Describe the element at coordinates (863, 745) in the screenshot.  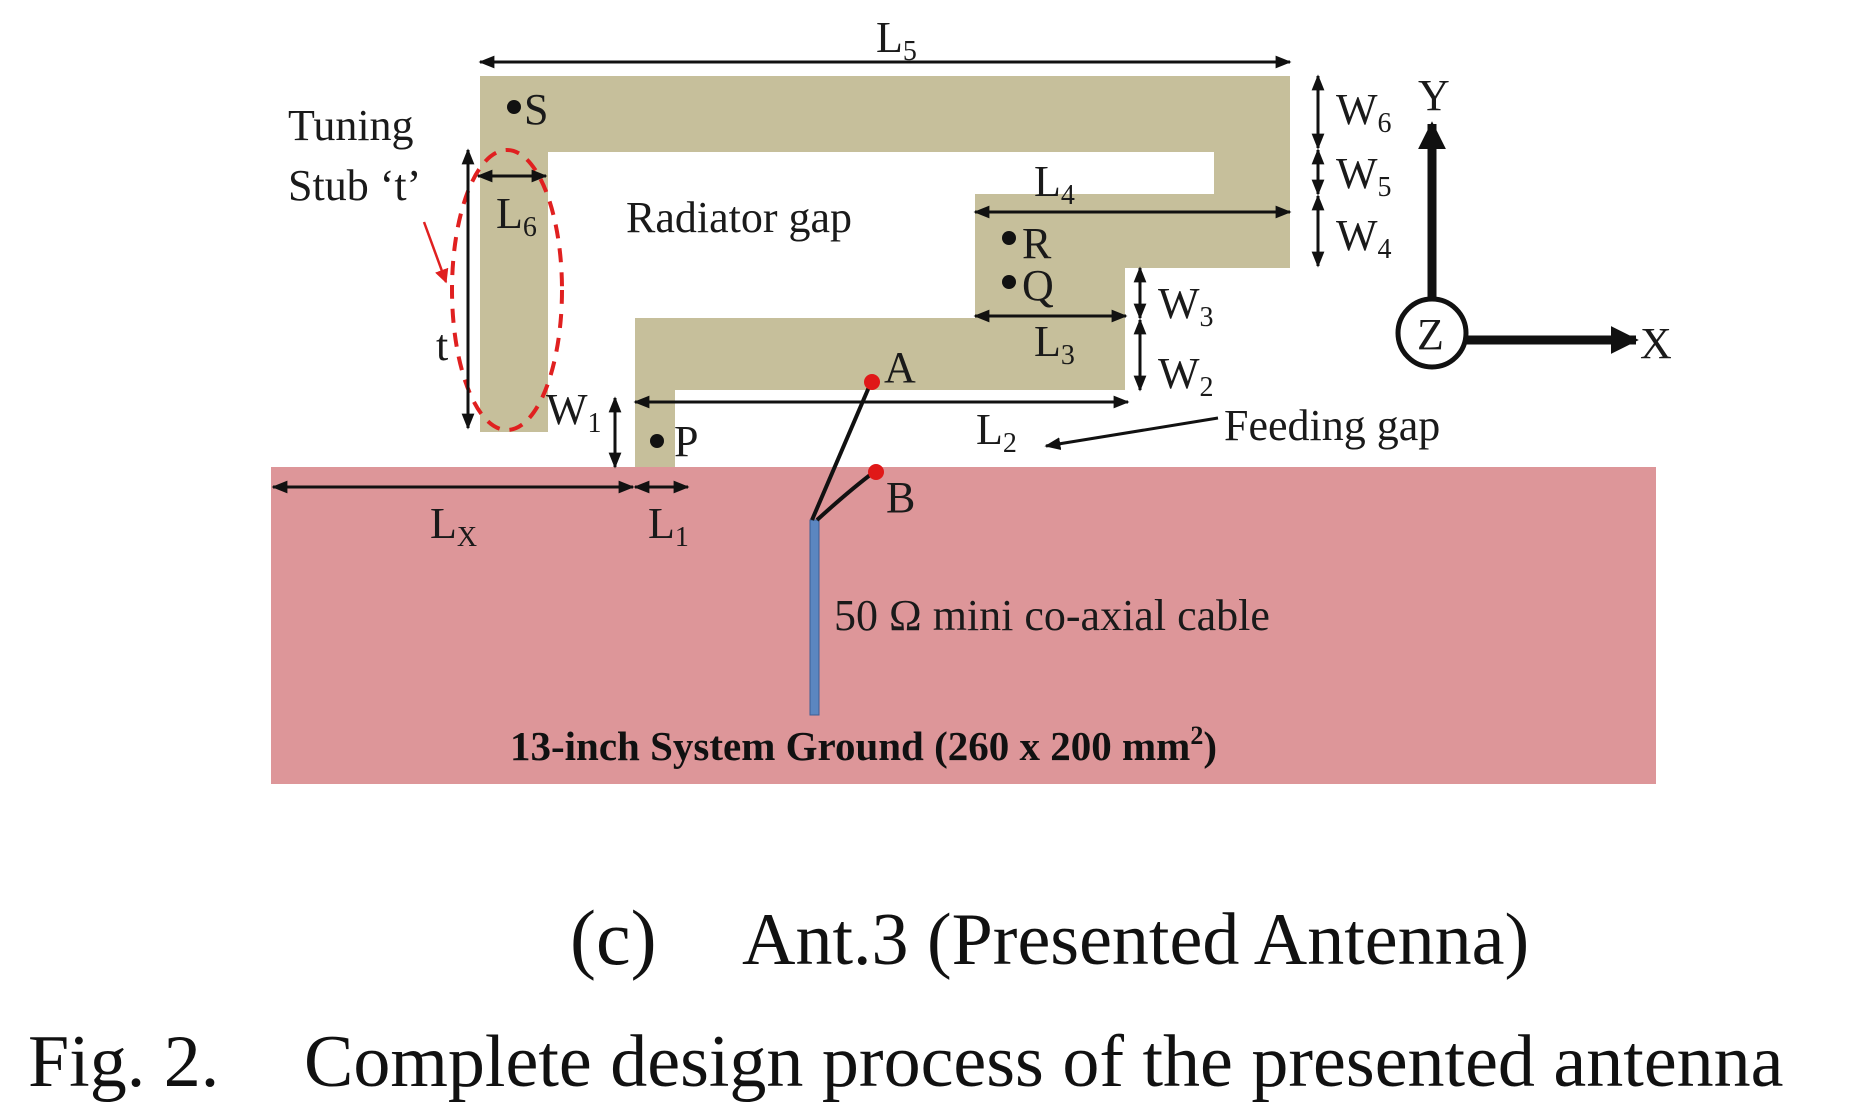
I see `label-ground: 13-inch System Ground (260 x 200 mm2)` at that location.